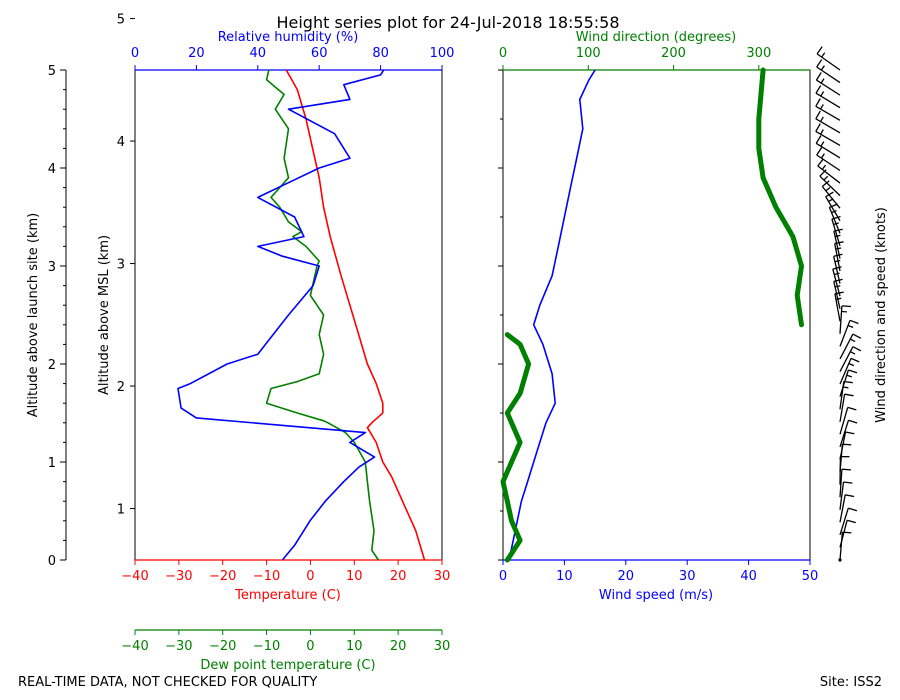  What do you see at coordinates (121, 265) in the screenshot?
I see `inner-tick-label: 3` at bounding box center [121, 265].